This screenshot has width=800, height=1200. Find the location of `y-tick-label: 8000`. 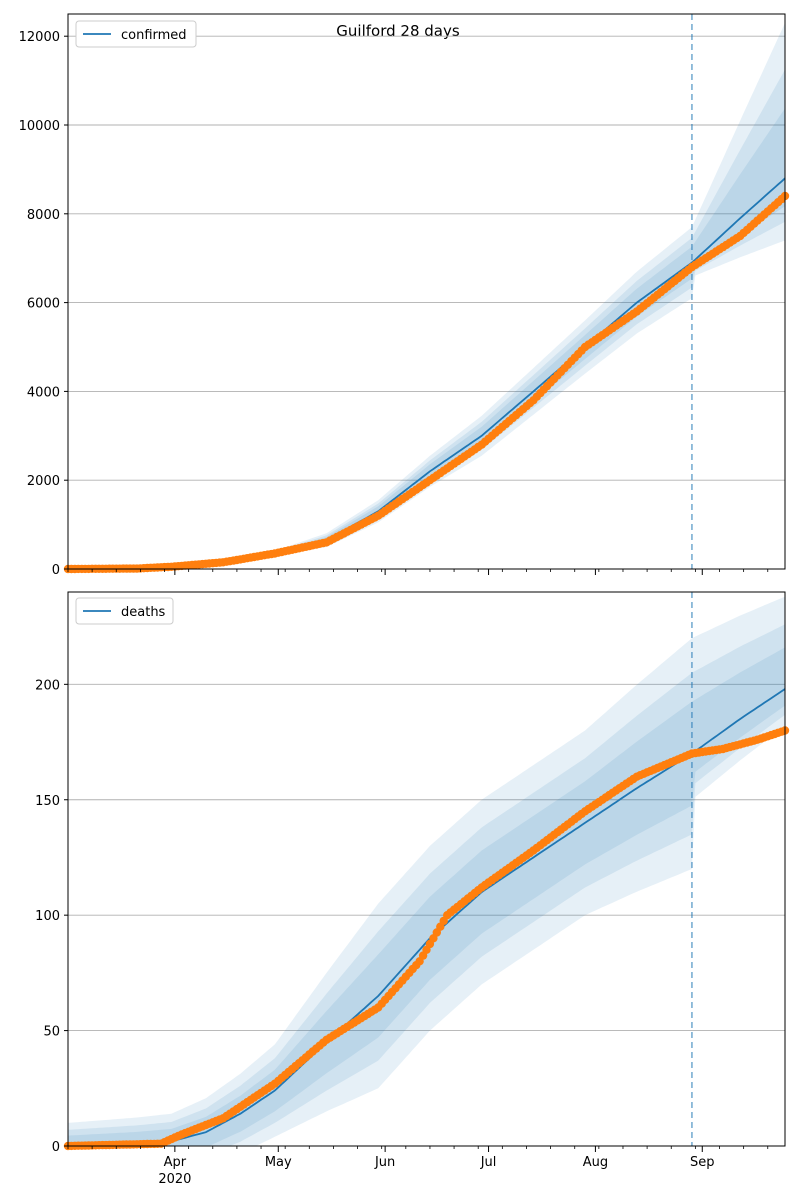

y-tick-label: 8000 is located at coordinates (43, 215).